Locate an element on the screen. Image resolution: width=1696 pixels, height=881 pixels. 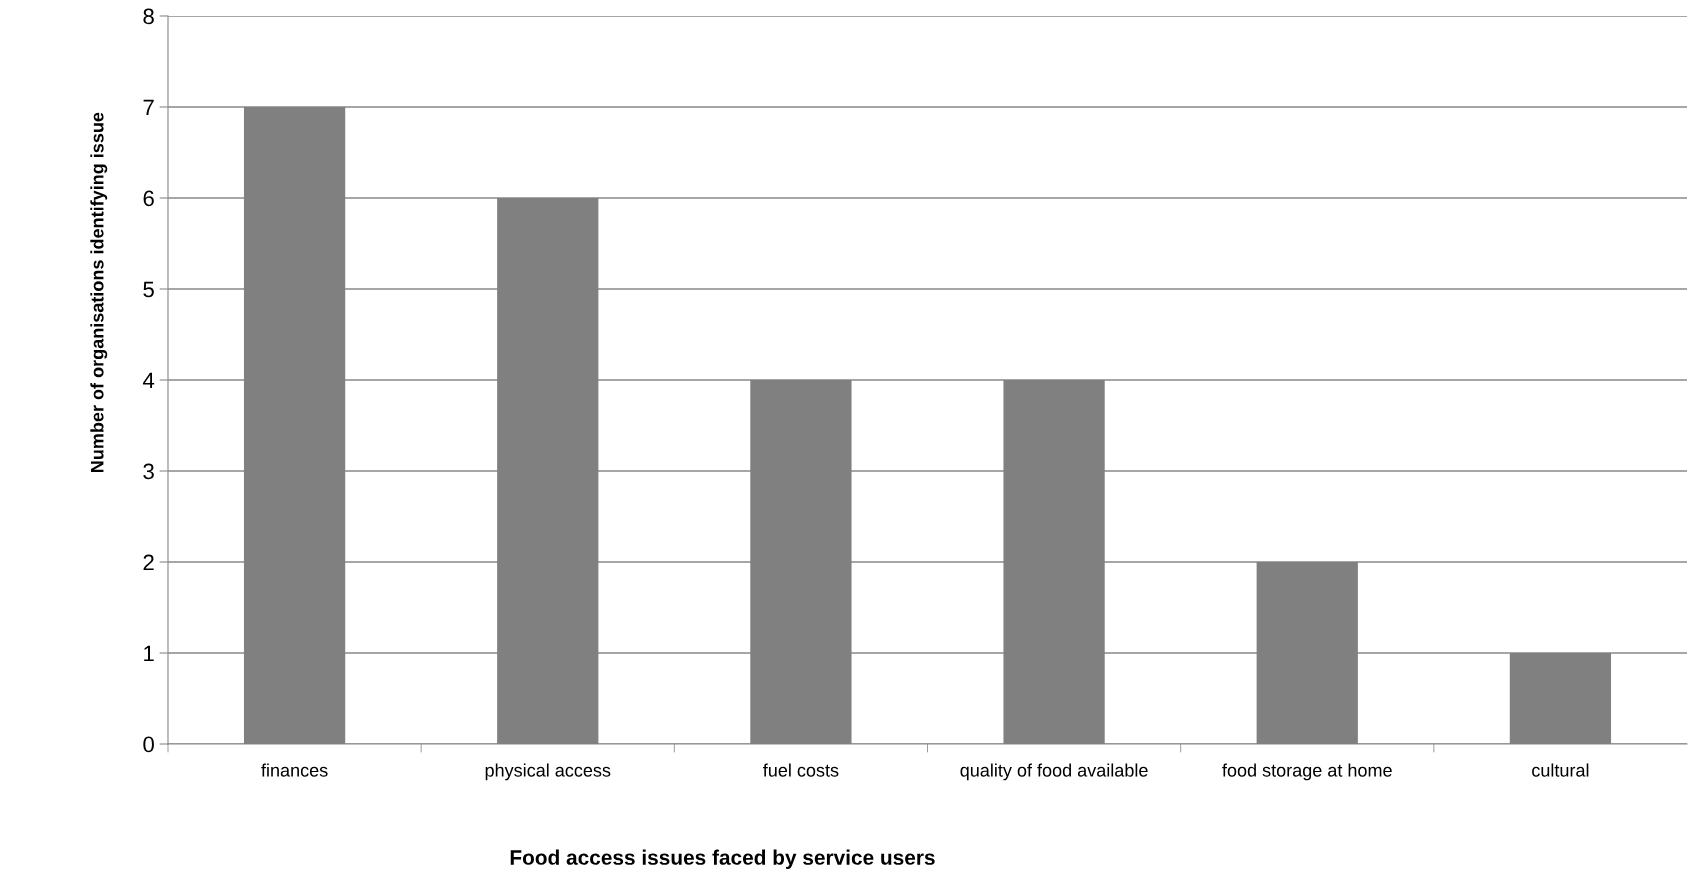
x-tick-label: cultural is located at coordinates (1560, 770).